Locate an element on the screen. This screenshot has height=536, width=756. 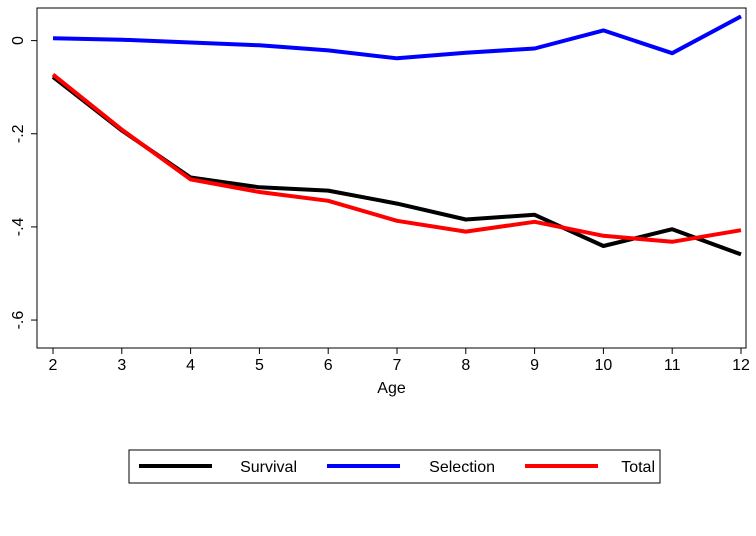
legend: Survival Selection Total is located at coordinates (394, 466).